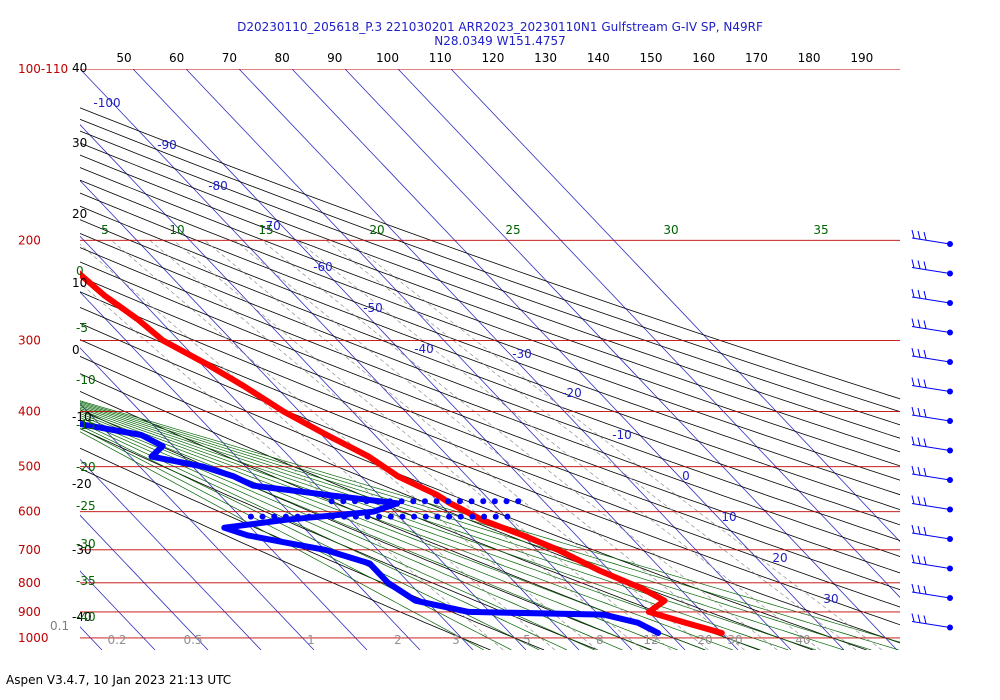 The image size is (1000, 700). Describe the element at coordinates (86, 380) in the screenshot. I see `moist-adiabat-label: -10` at that location.